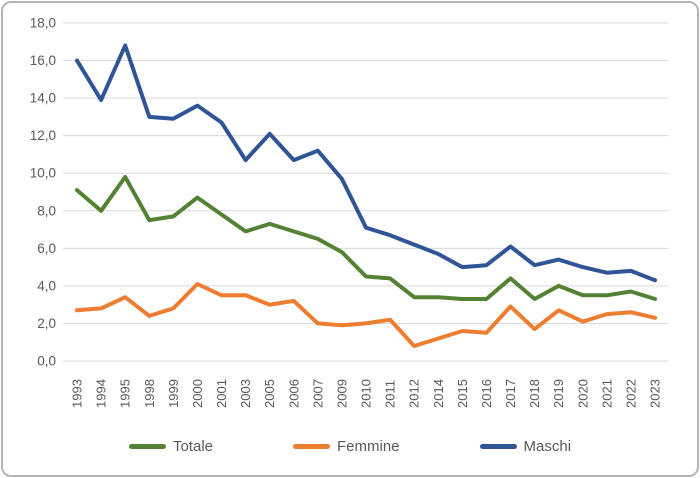 The height and width of the screenshot is (478, 700). I want to click on legend-item-maschi: Maschi, so click(525, 446).